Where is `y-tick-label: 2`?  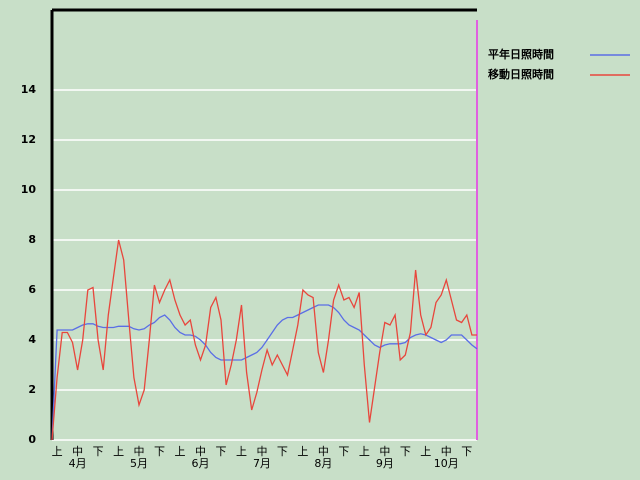
y-tick-label: 2 is located at coordinates (32, 389).